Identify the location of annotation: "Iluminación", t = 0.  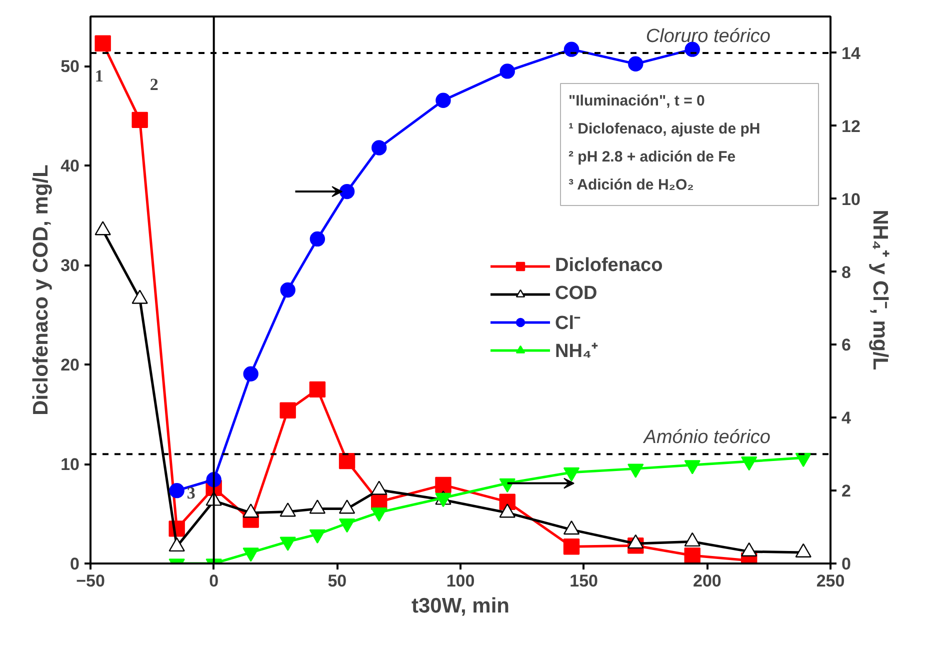
(636, 101).